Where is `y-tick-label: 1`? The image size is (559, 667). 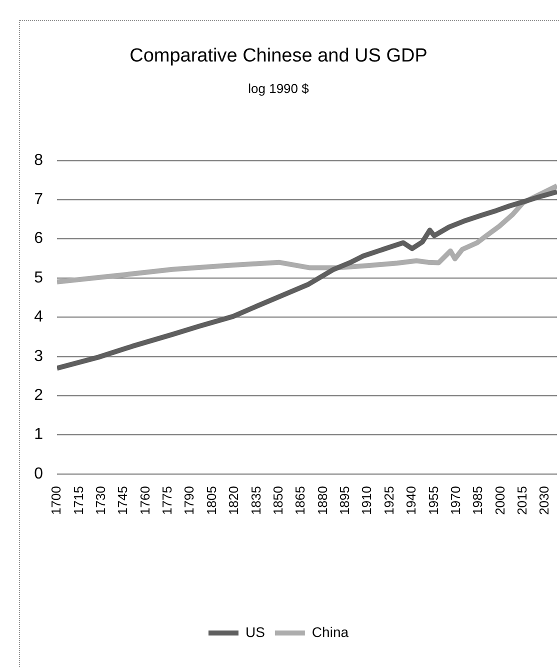
y-tick-label: 1 is located at coordinates (39, 435).